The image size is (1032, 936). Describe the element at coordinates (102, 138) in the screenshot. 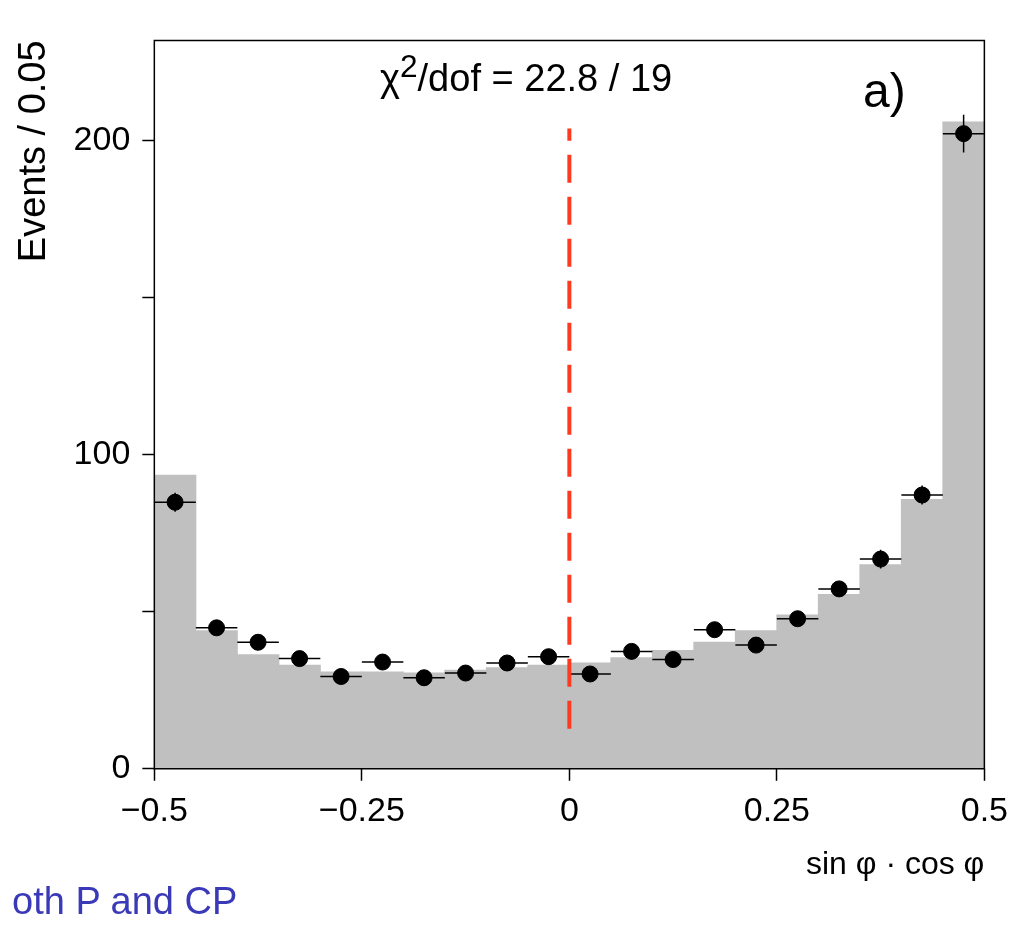

I see `y-tick-label: 200` at that location.